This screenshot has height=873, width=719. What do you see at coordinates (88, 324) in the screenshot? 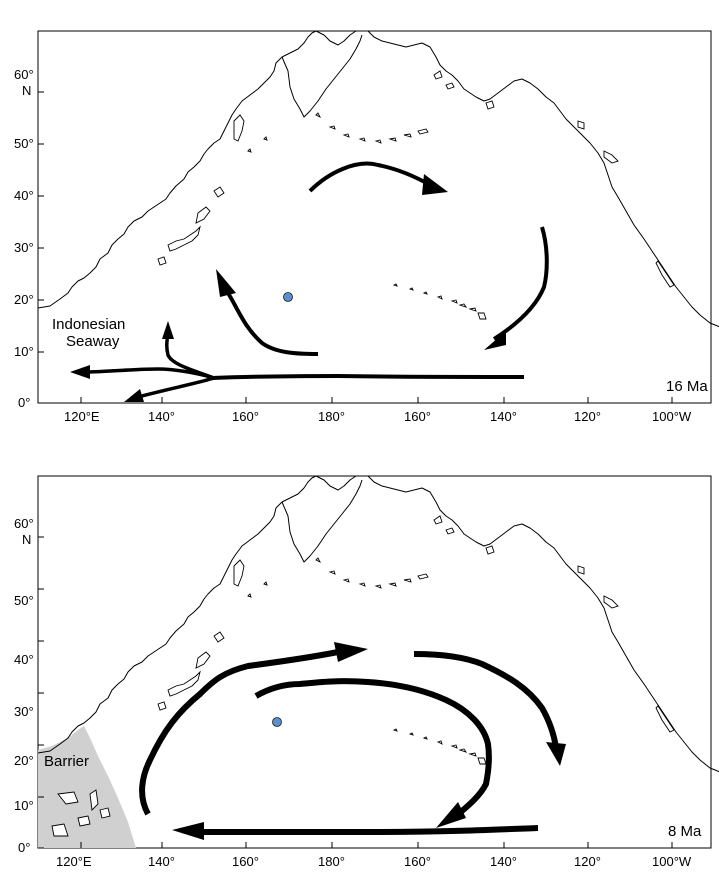
I see `seaway-label-line1: Indonesian` at bounding box center [88, 324].